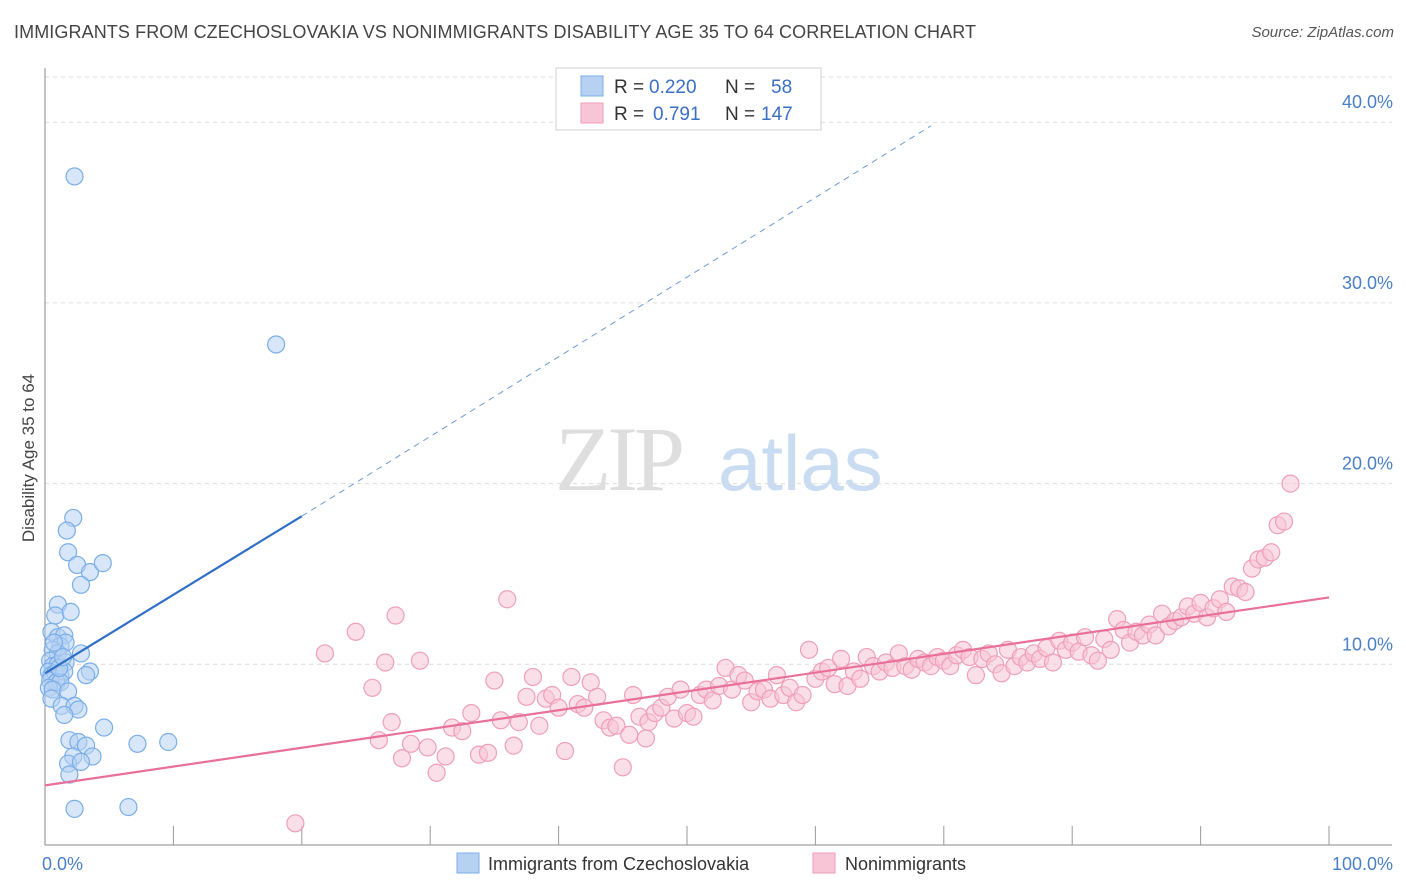  I want to click on x-tick-label-max: 100.0%, so click(1362, 864).